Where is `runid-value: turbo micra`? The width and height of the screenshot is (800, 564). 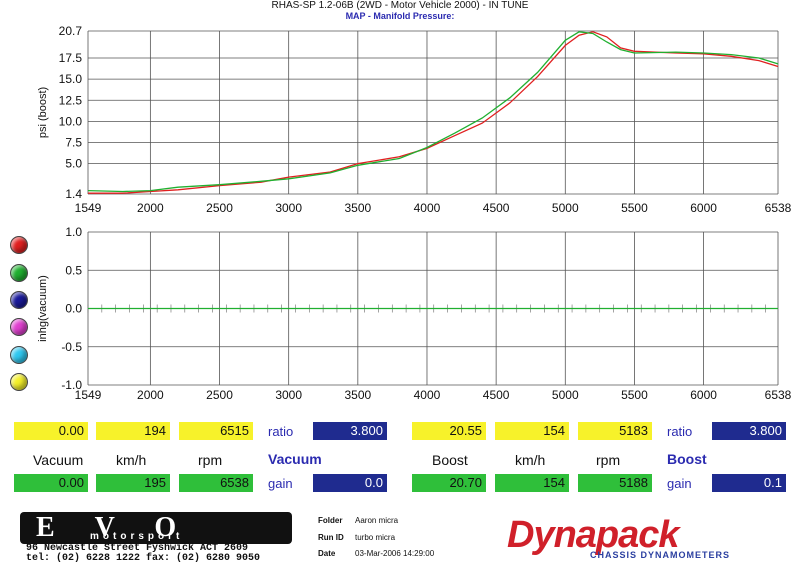
runid-value: turbo micra is located at coordinates (375, 537).